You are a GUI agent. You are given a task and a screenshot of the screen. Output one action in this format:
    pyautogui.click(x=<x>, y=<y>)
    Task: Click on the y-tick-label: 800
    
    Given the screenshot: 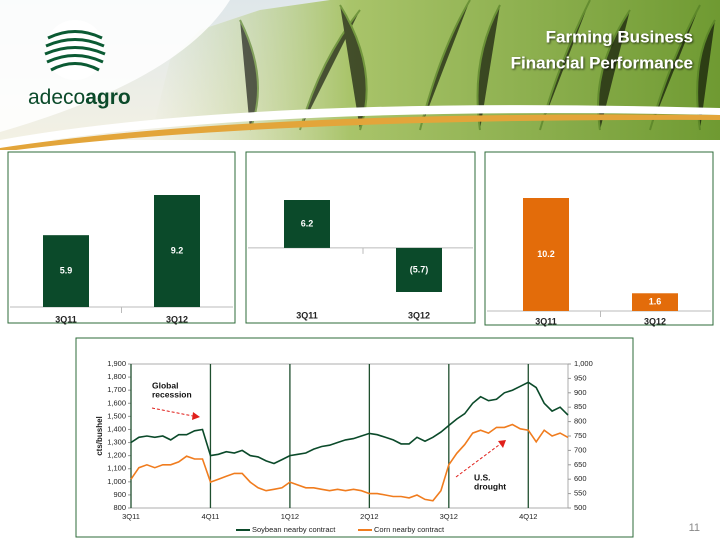 What is the action you would take?
    pyautogui.click(x=119, y=507)
    